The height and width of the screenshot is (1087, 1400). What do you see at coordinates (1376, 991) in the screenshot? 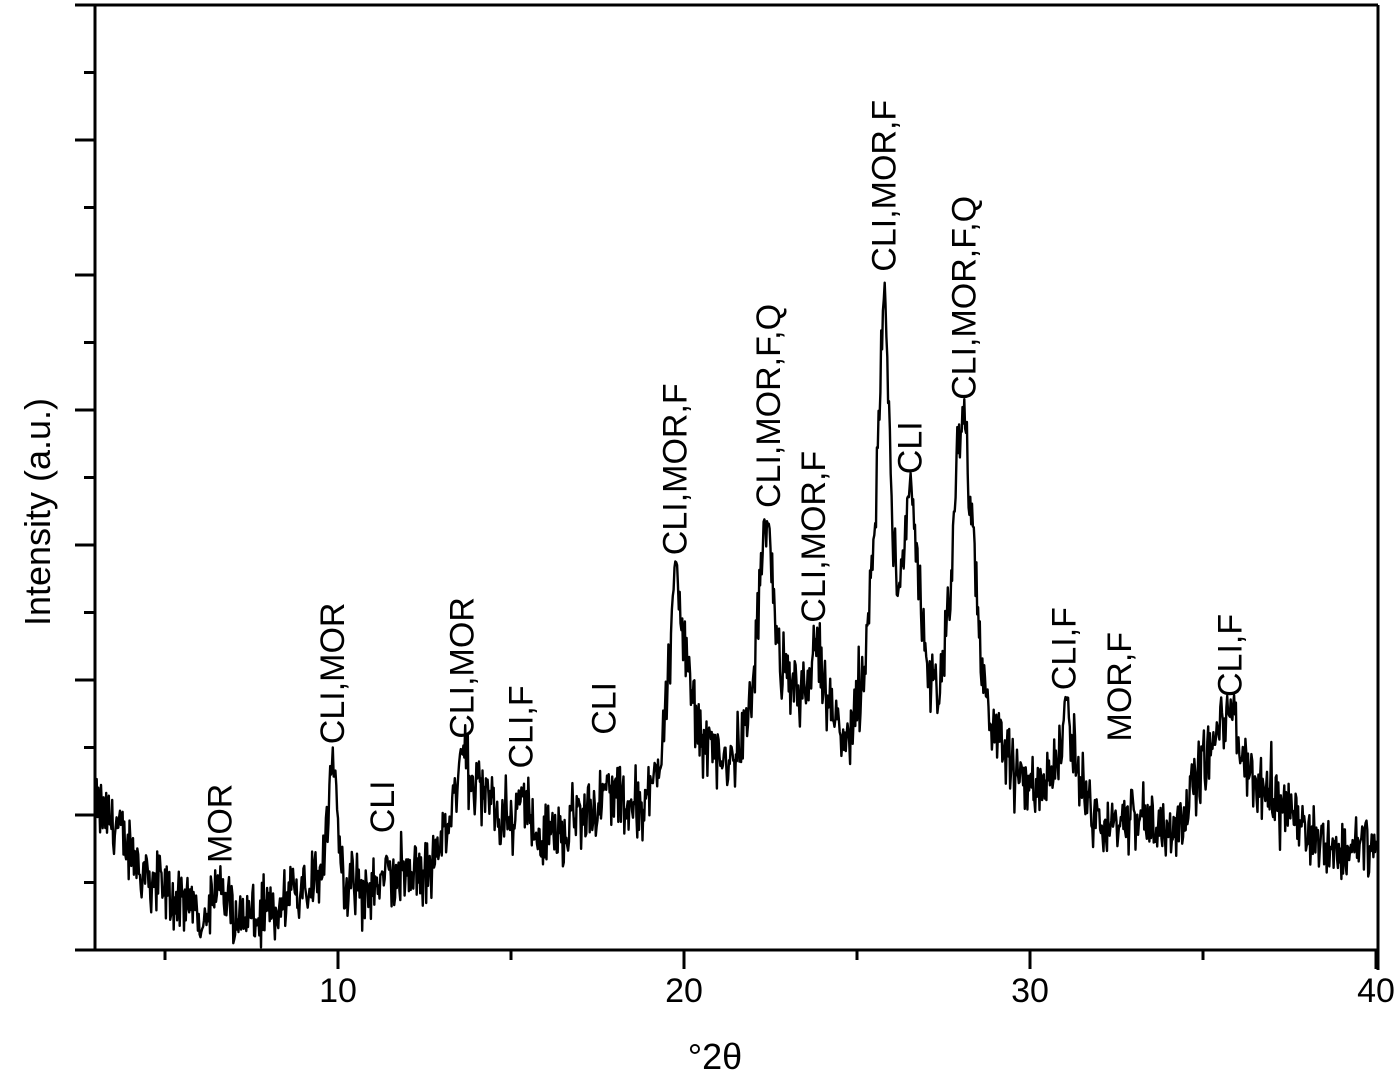
I see `x-tick-label: 40` at bounding box center [1376, 991].